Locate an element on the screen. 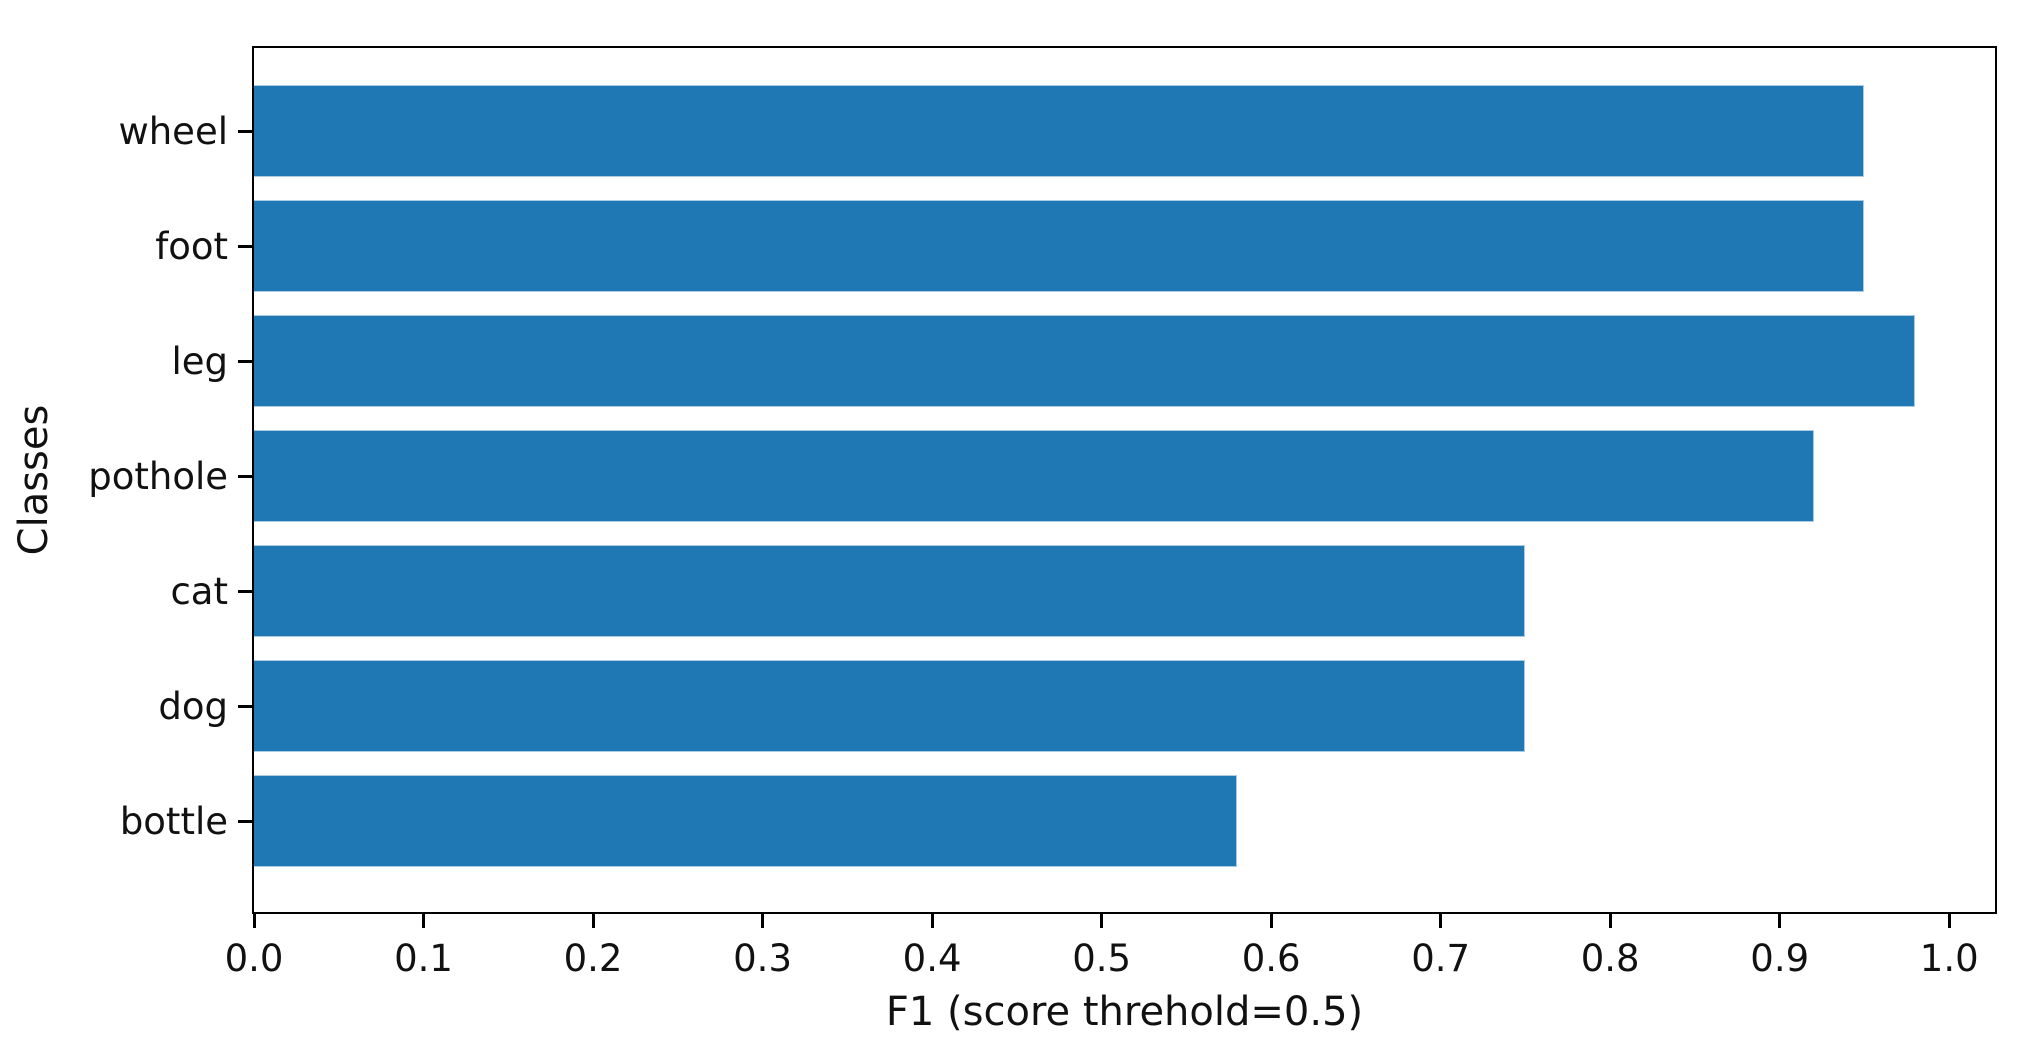  y-tick-label-dog: dog is located at coordinates (193, 706).